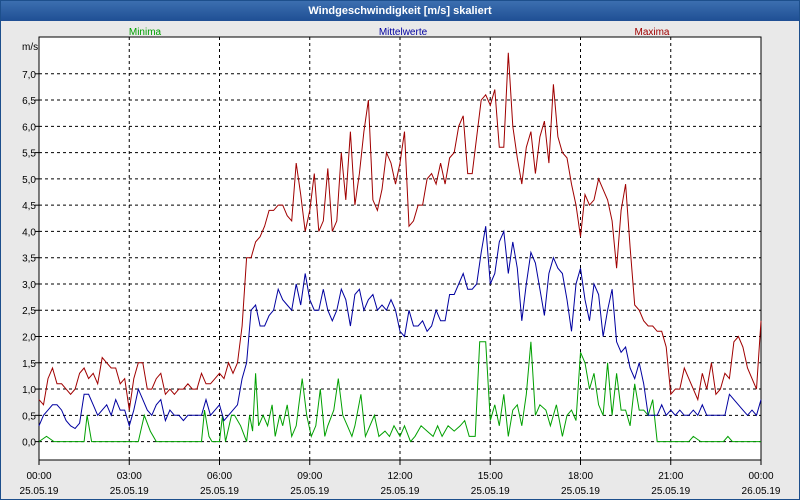 The height and width of the screenshot is (500, 800). What do you see at coordinates (29, 101) in the screenshot?
I see `y-tick-label: 6,5` at bounding box center [29, 101].